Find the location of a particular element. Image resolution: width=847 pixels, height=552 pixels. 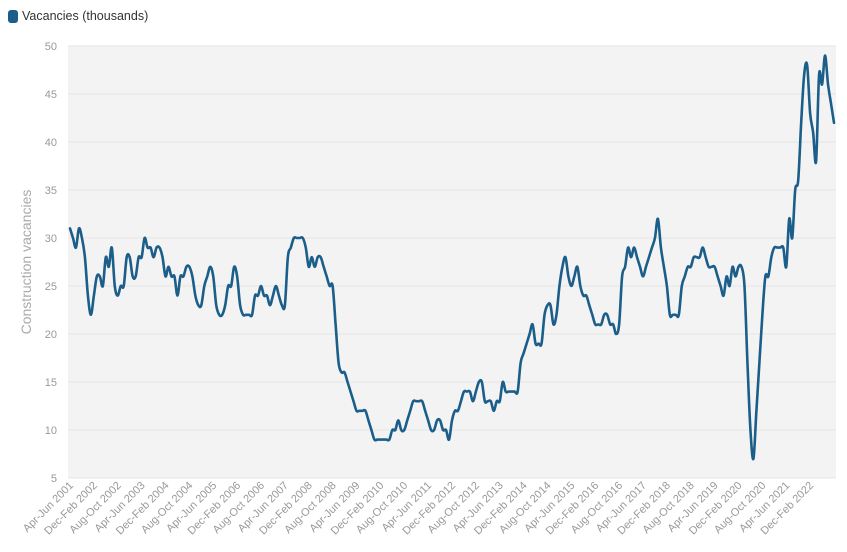

legend: Vacancies (thousands) is located at coordinates (78, 16).